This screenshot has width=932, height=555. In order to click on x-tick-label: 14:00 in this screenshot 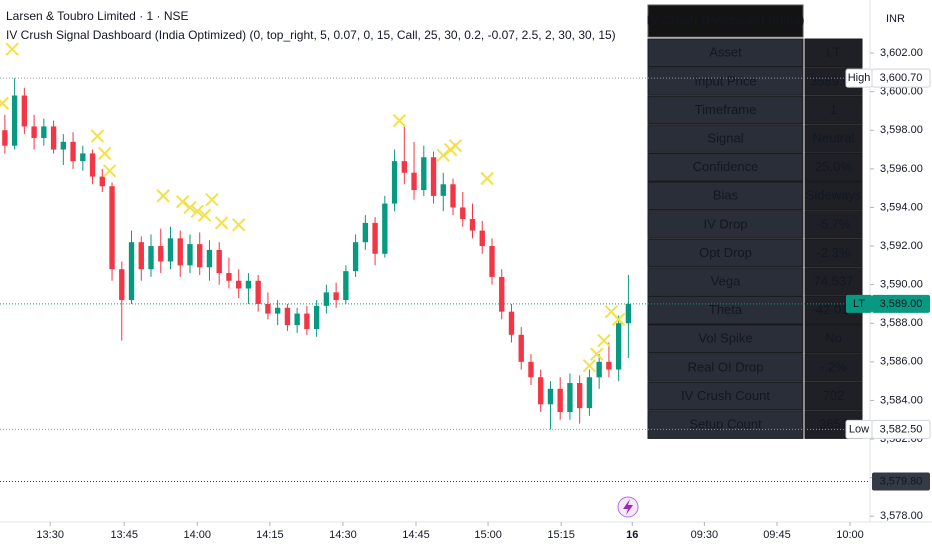, I will do `click(198, 535)`.